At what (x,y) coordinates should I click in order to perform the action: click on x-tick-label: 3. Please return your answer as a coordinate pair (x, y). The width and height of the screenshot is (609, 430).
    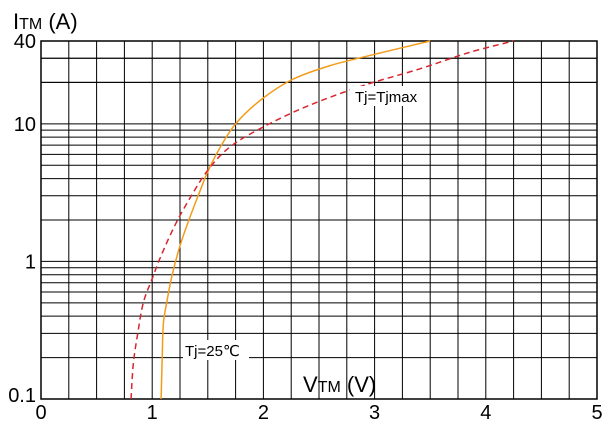
    Looking at the image, I should click on (374, 413).